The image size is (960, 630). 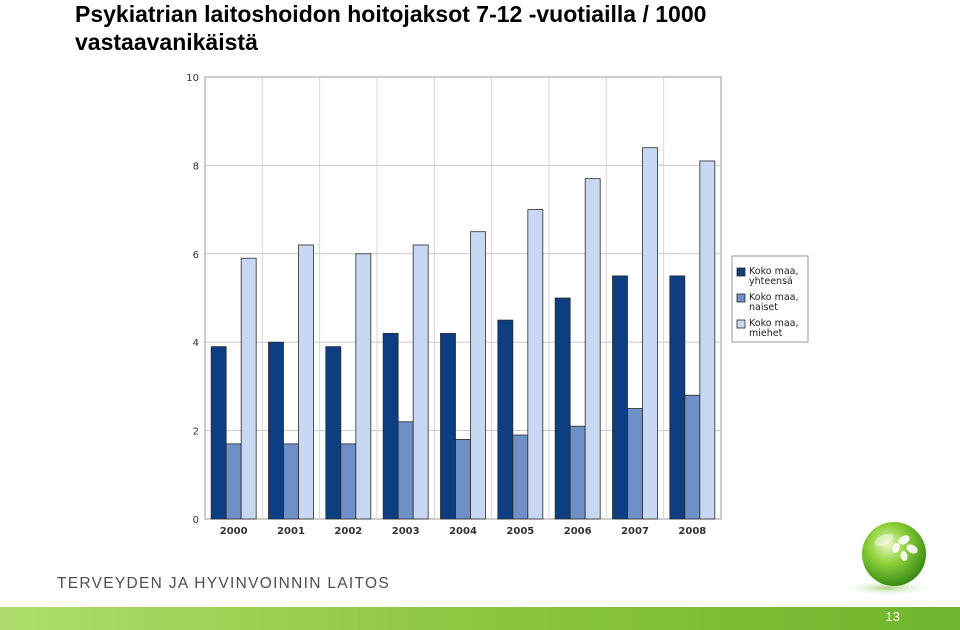 What do you see at coordinates (520, 531) in the screenshot?
I see `x-tick-label: 2005` at bounding box center [520, 531].